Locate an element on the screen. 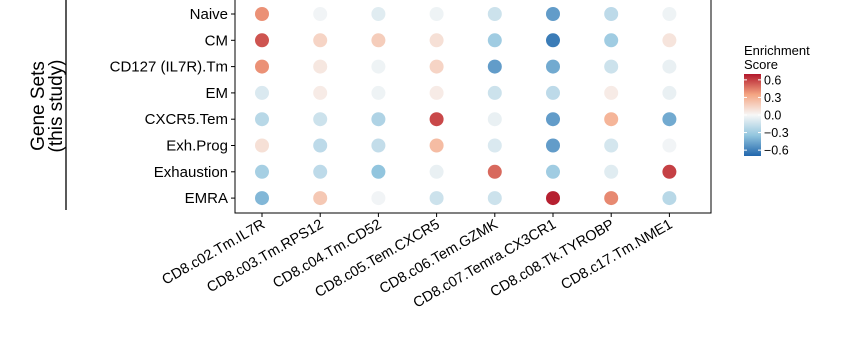  legend-tick-label: 0.0 is located at coordinates (772, 116).